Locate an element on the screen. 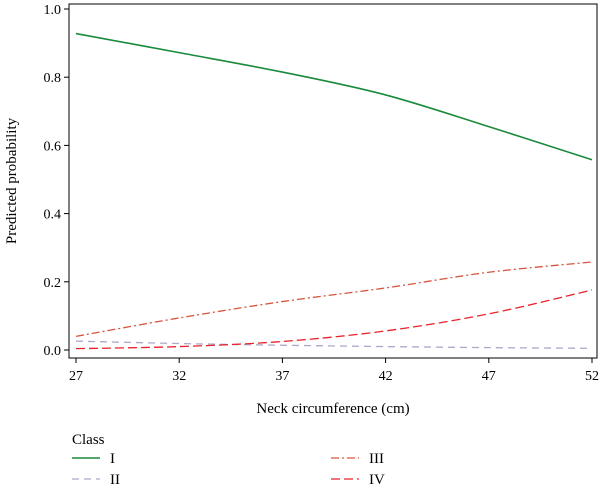  x-axis-title: Neck circumference (cm) is located at coordinates (332, 409).